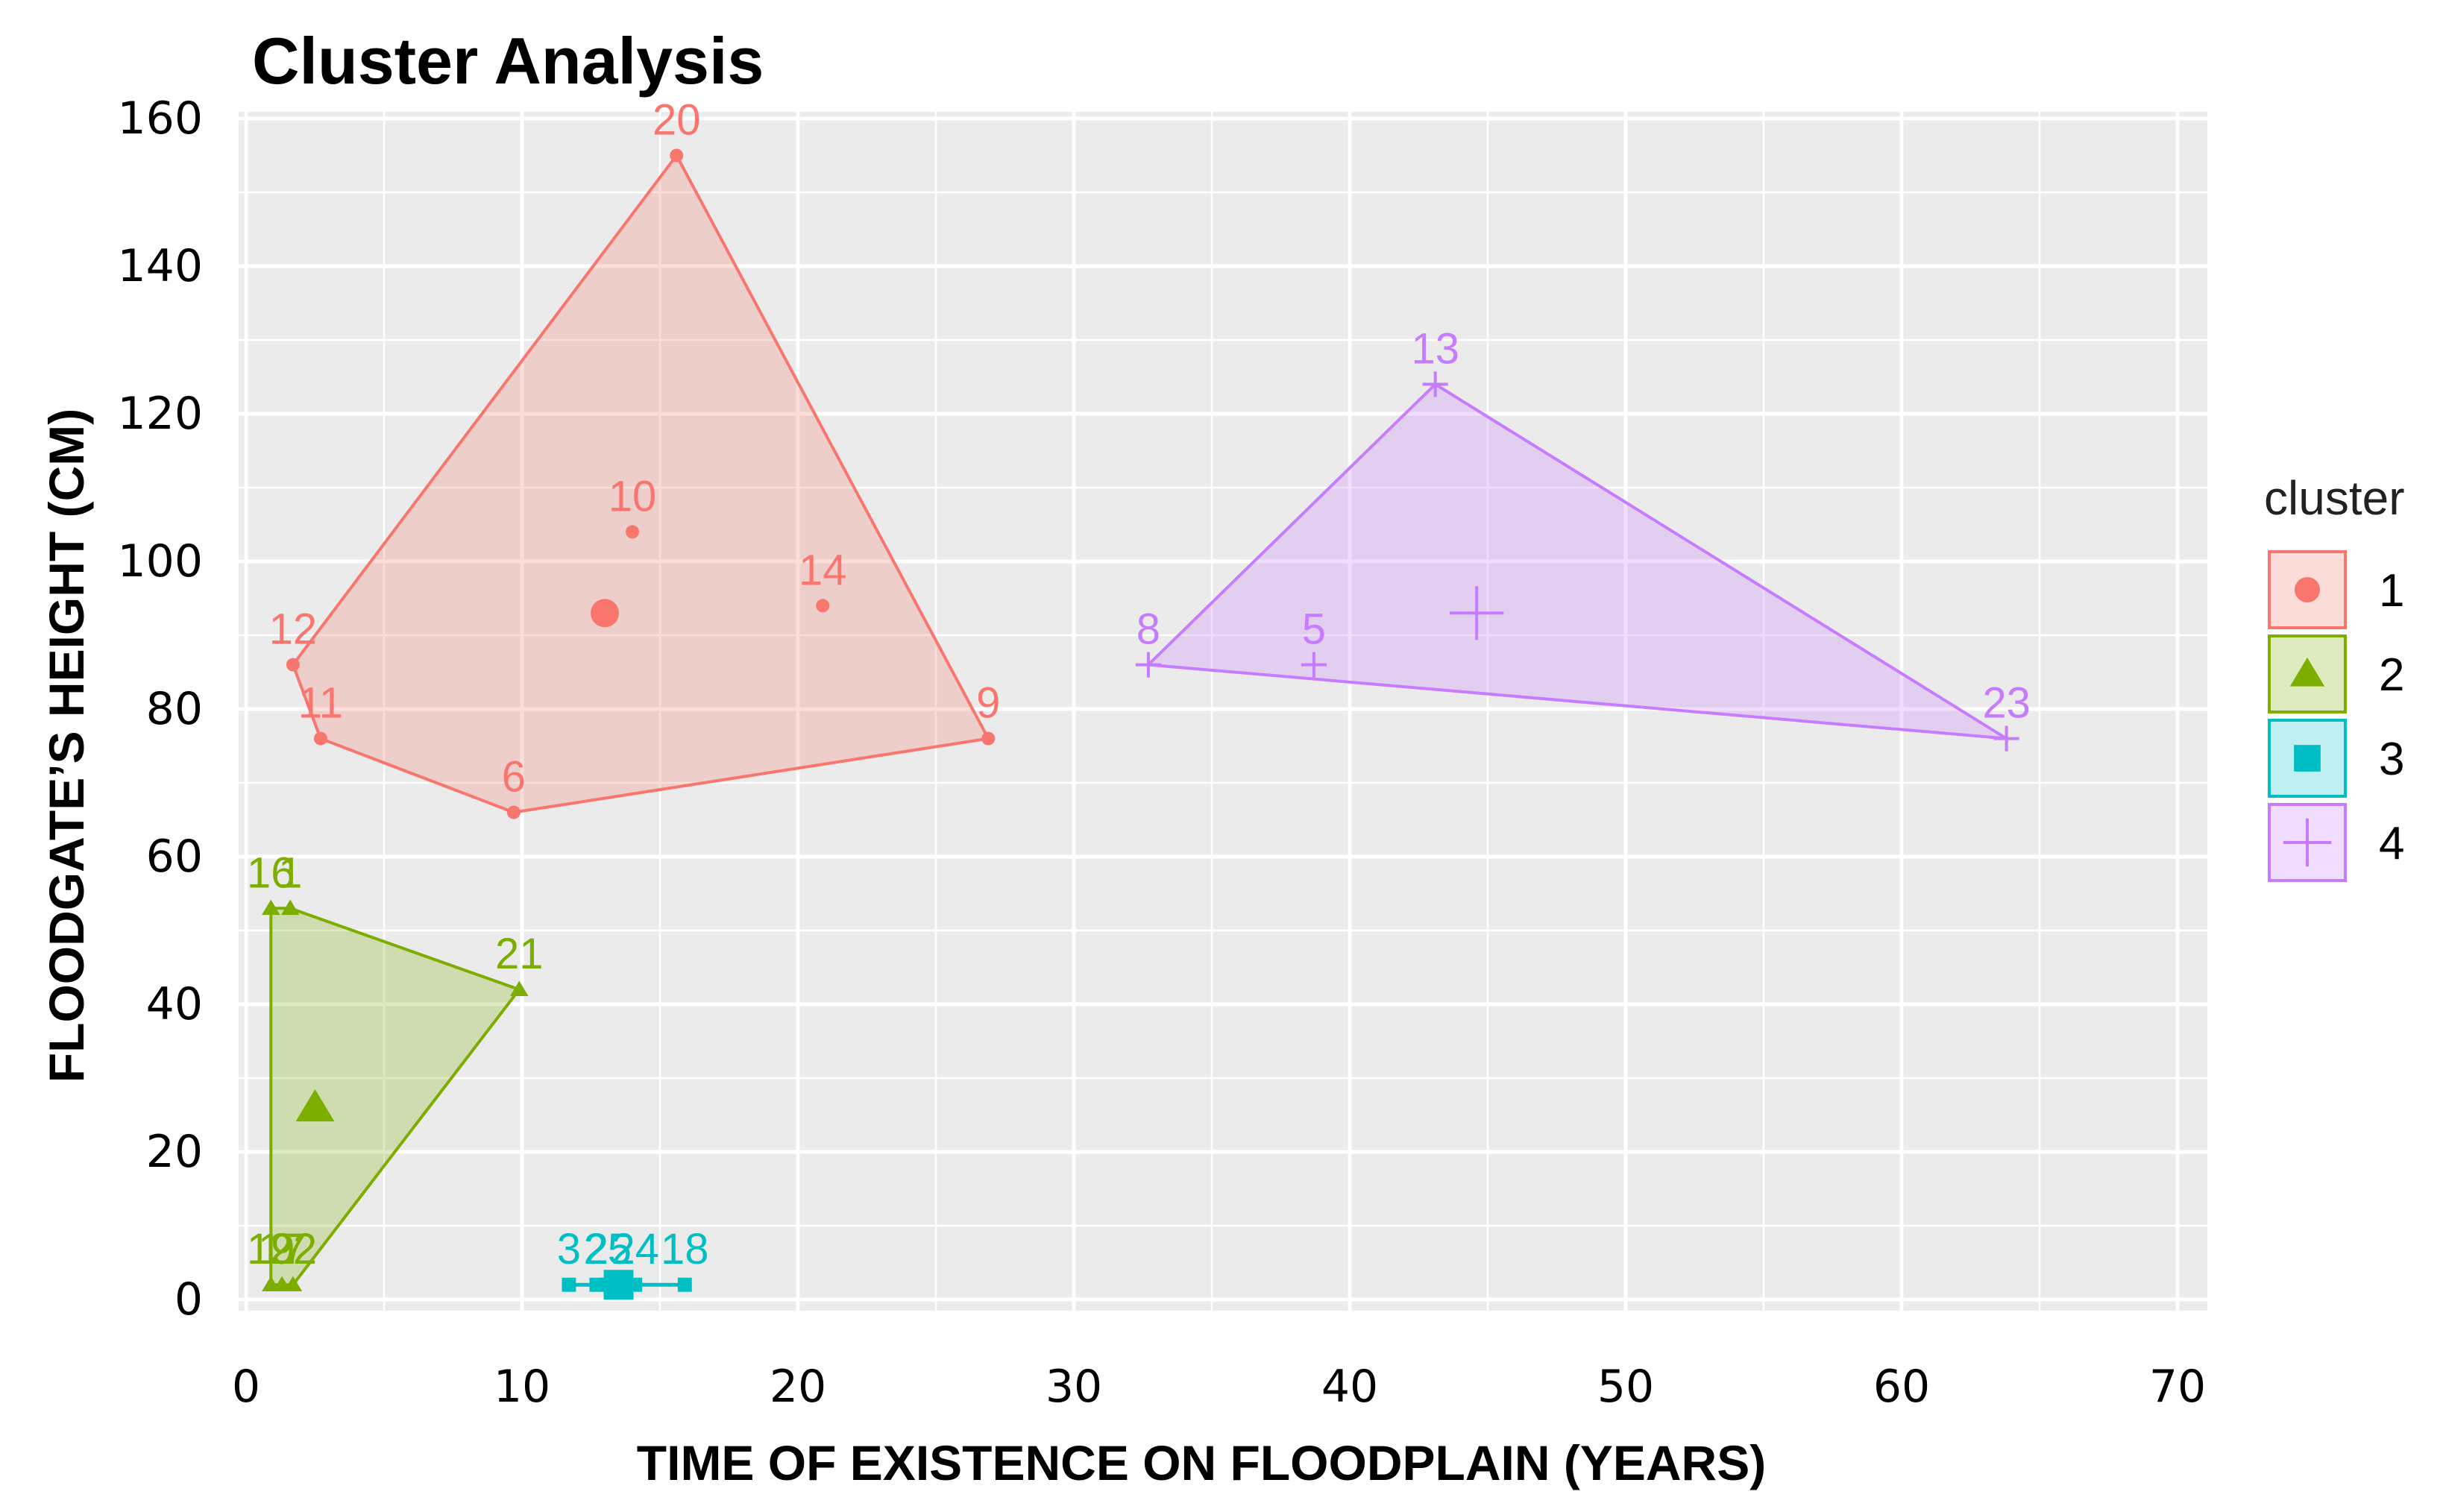  What do you see at coordinates (160, 118) in the screenshot?
I see `y-tick-label: 160` at bounding box center [160, 118].